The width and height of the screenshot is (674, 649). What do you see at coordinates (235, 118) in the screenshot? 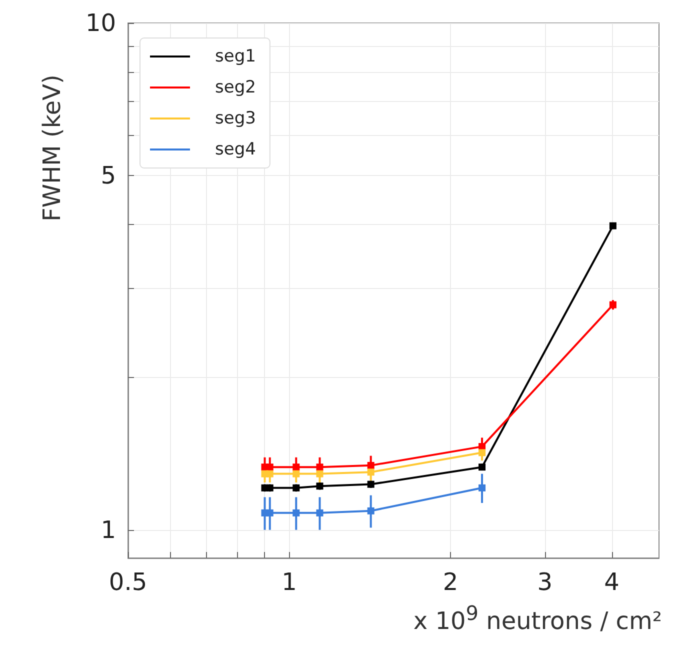
I see `legend-label: seg3` at bounding box center [235, 118].